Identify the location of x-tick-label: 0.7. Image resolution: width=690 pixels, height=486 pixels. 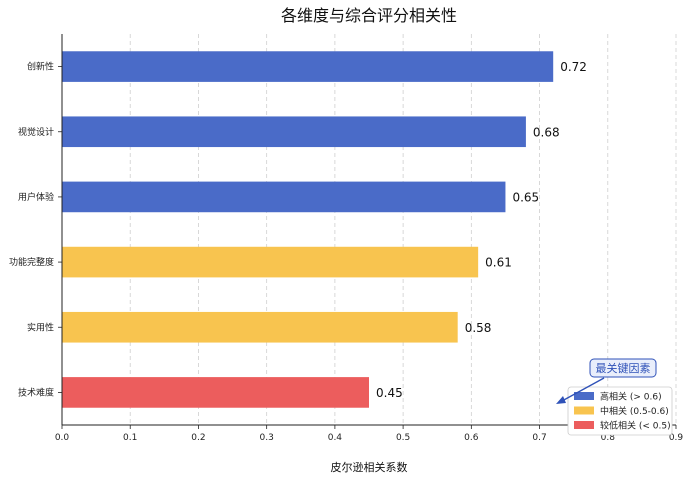
(539, 438).